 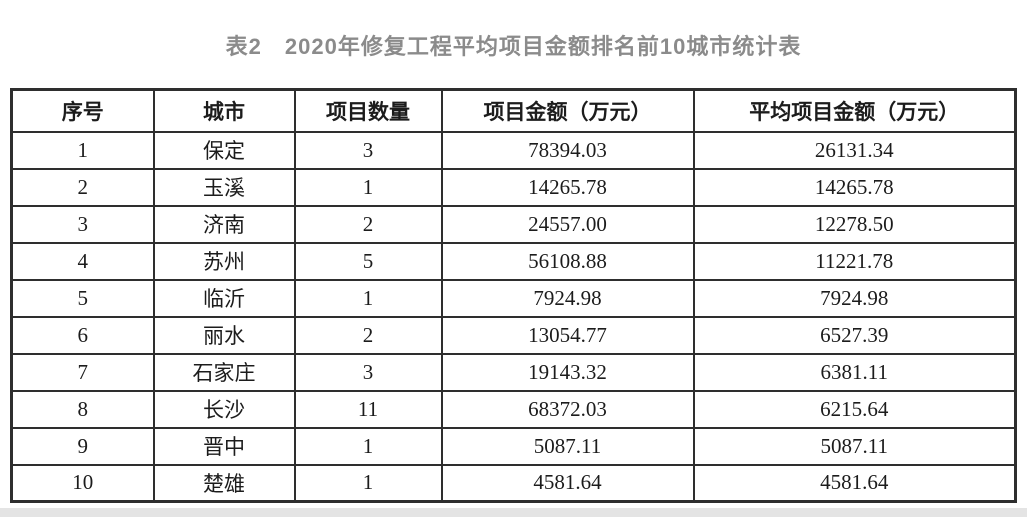 I want to click on cell-city: 晋中, so click(x=224, y=446).